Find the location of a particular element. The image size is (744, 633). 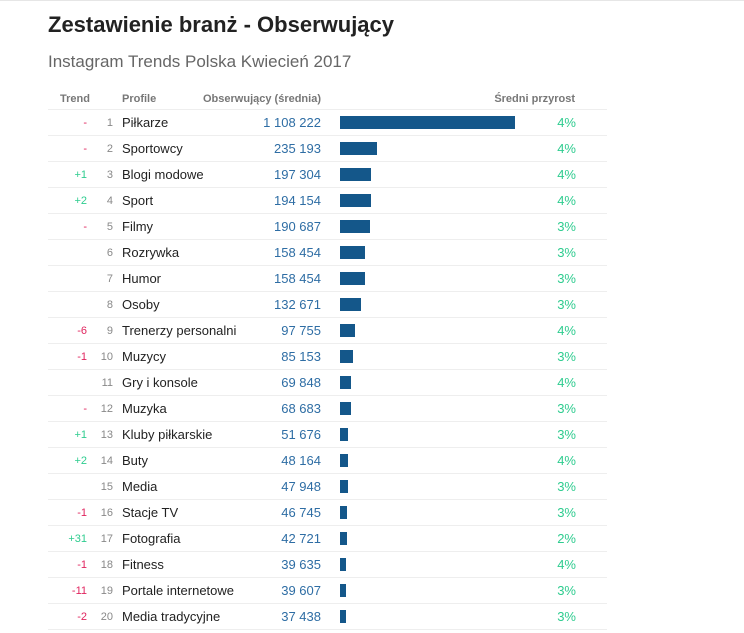

table-row: -1 18 Fitness 39 635 4% is located at coordinates (327, 564).